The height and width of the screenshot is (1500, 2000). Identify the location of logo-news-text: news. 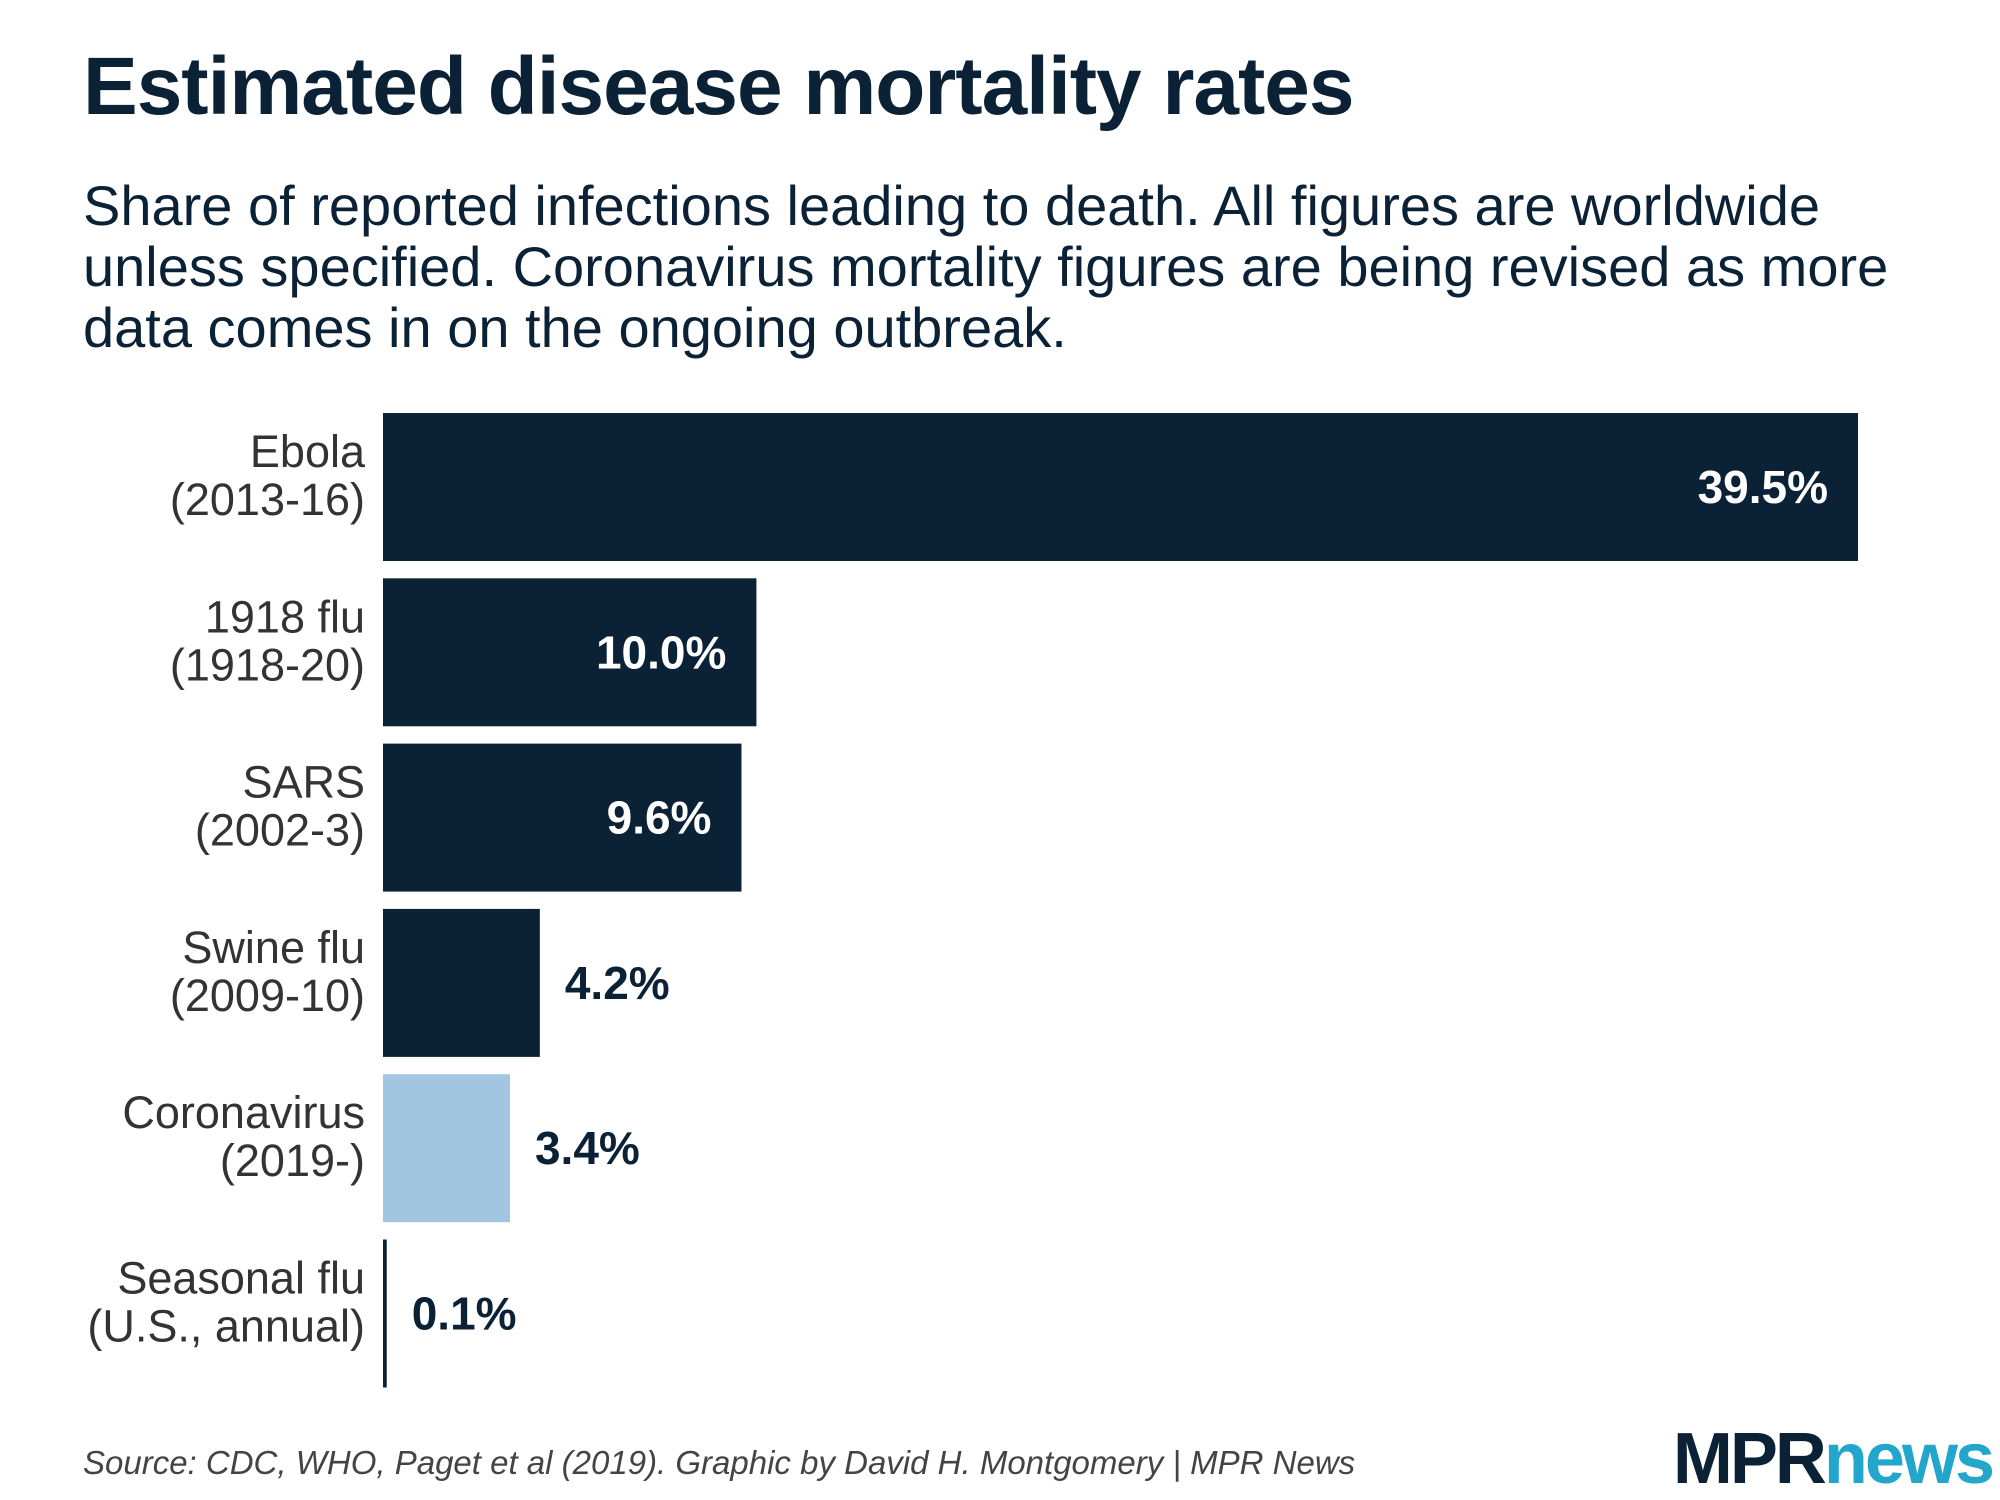
(1909, 1459).